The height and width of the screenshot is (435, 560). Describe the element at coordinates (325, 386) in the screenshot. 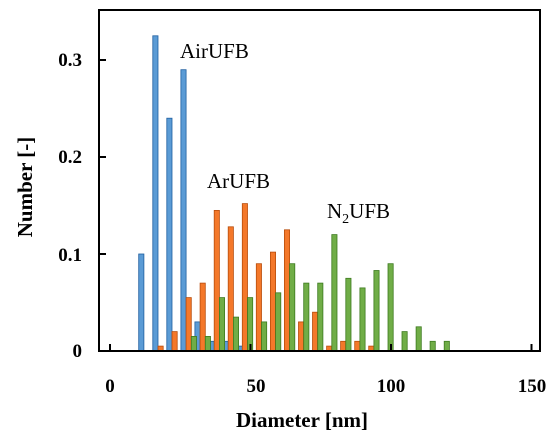

I see `x-tick-labels: 0 50 100 150` at that location.